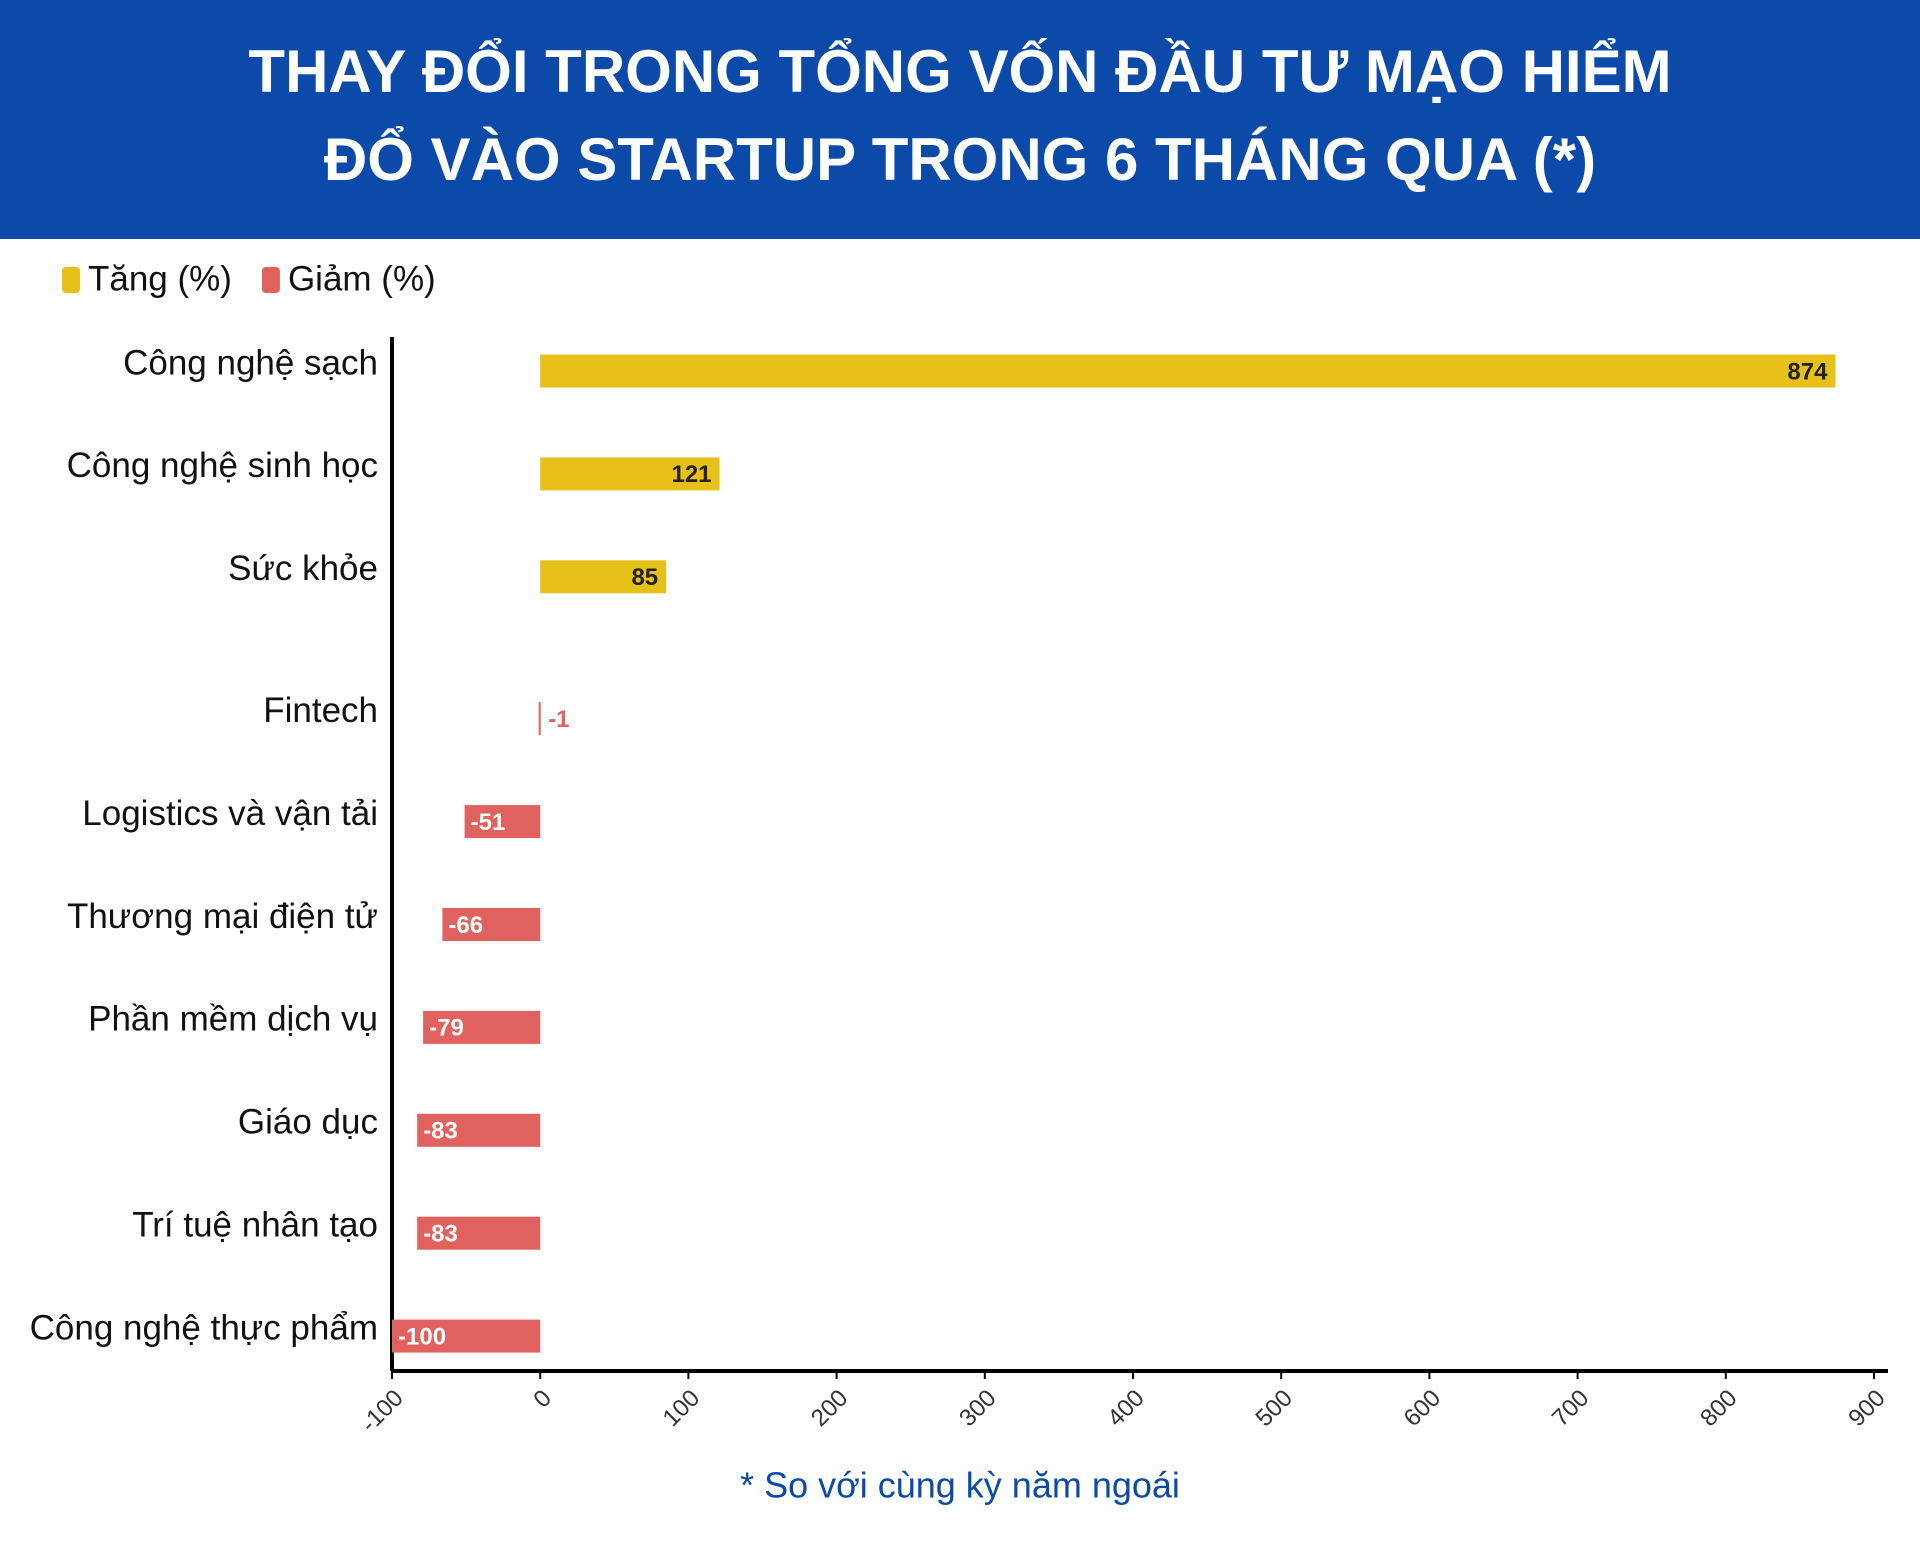  What do you see at coordinates (222, 916) in the screenshot?
I see `category-label: Thương mại điện tử` at bounding box center [222, 916].